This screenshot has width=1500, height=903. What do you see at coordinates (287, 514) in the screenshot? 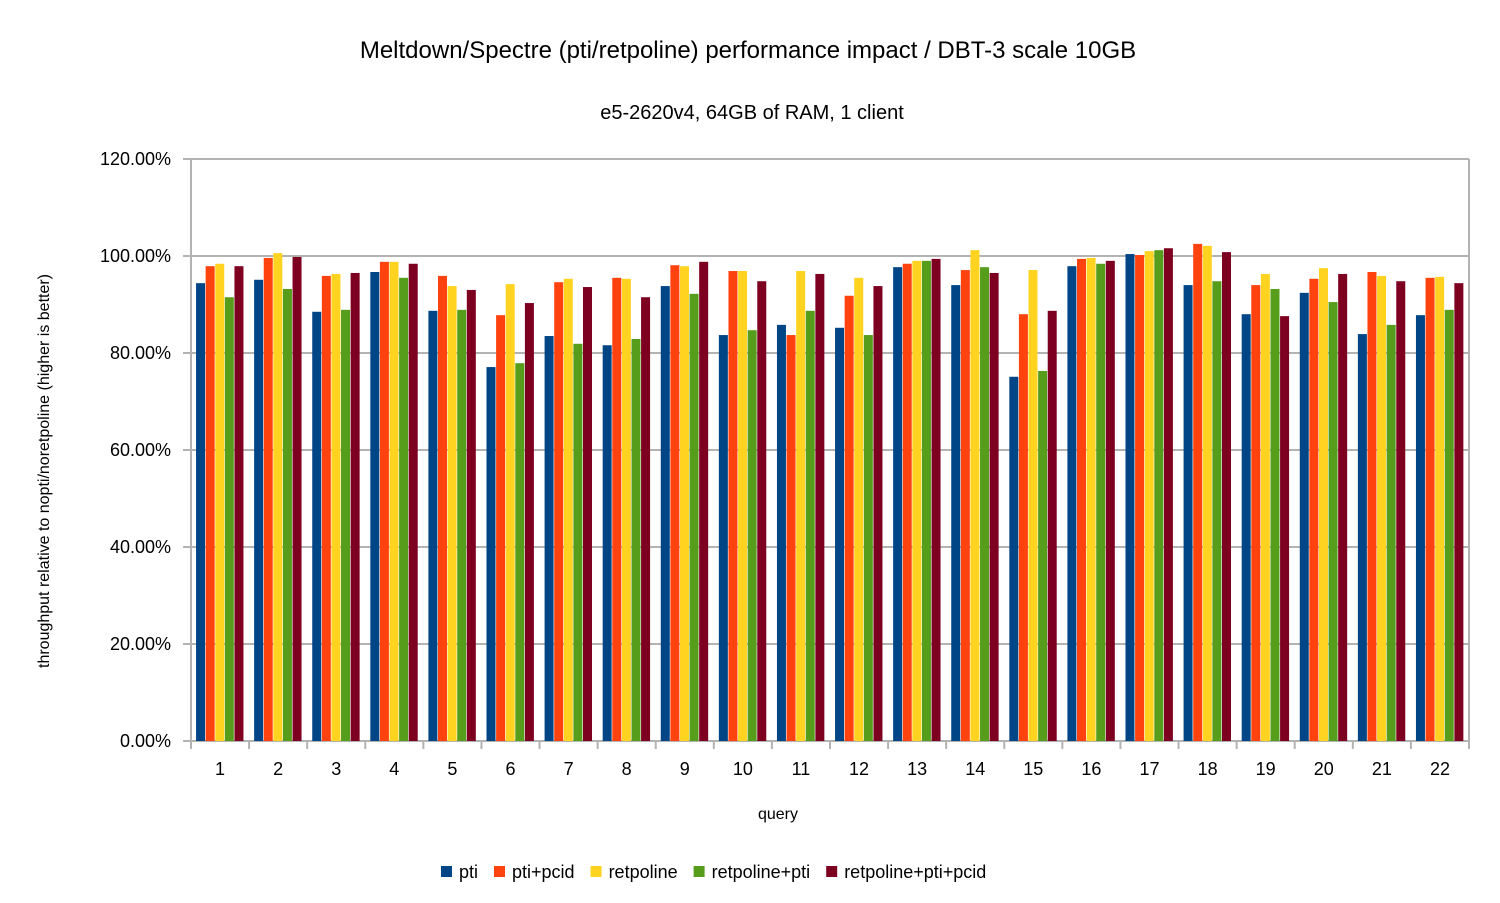
I see `bar-retpoline-pti-q2` at bounding box center [287, 514].